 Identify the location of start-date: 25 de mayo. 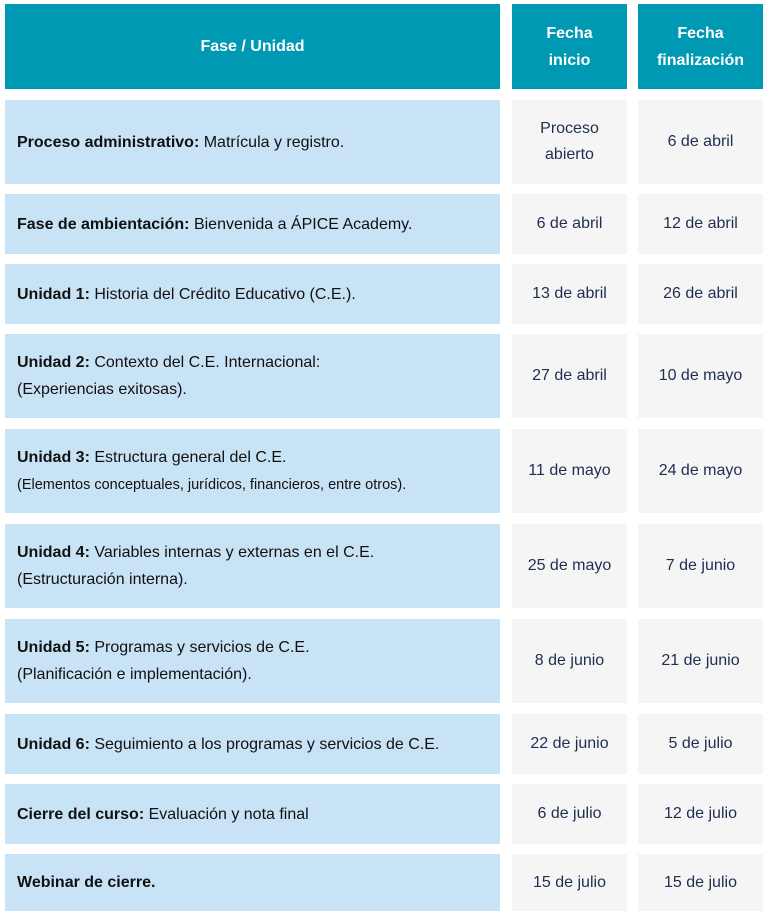
(569, 565).